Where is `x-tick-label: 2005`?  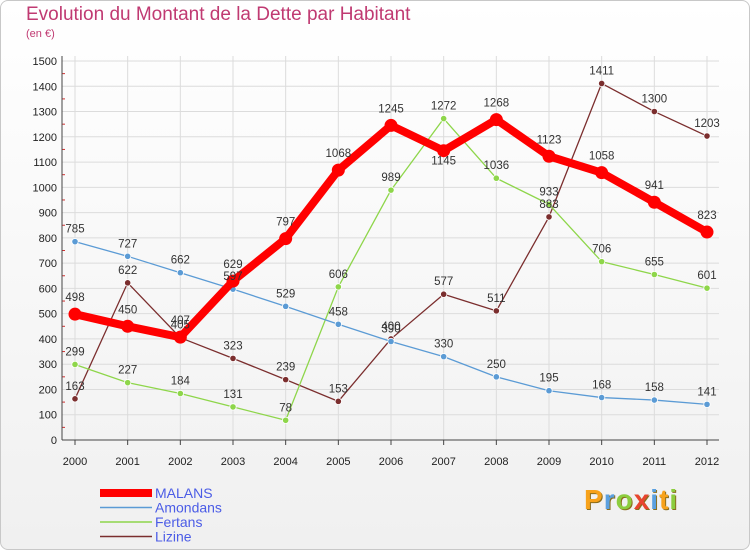 x-tick-label: 2005 is located at coordinates (338, 462).